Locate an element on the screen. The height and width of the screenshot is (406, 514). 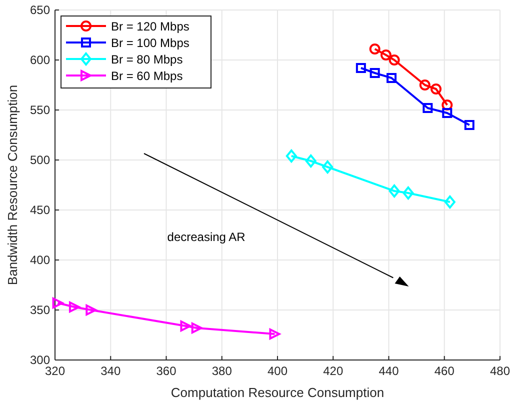
y-tick-label: 350 is located at coordinates (40, 310).